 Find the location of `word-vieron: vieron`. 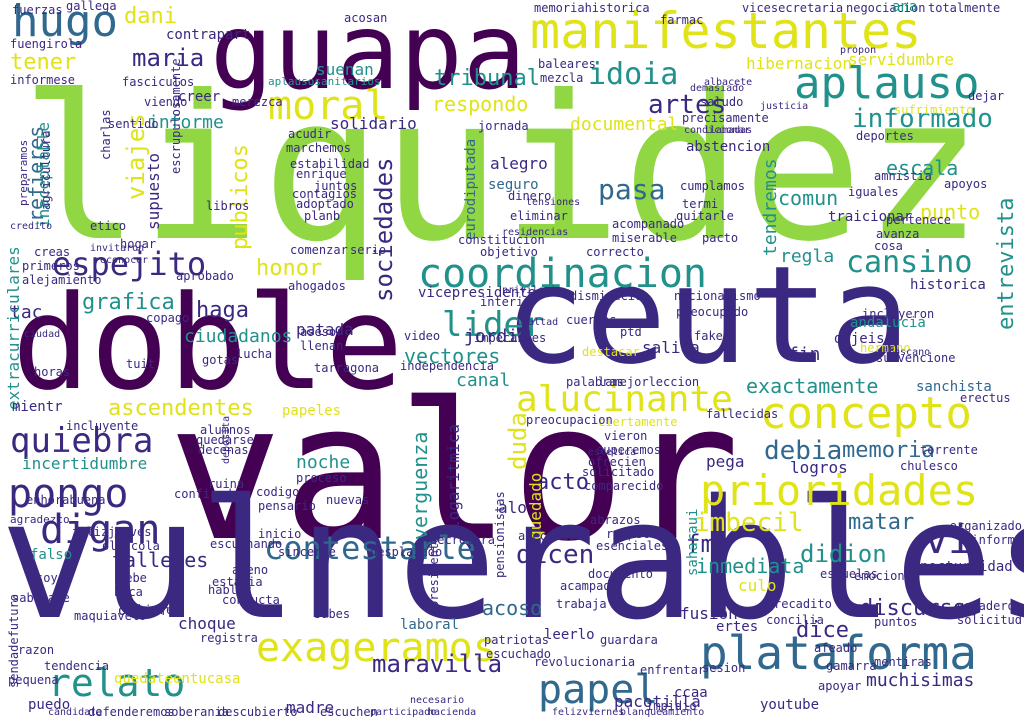

word-vieron: vieron is located at coordinates (626, 436).